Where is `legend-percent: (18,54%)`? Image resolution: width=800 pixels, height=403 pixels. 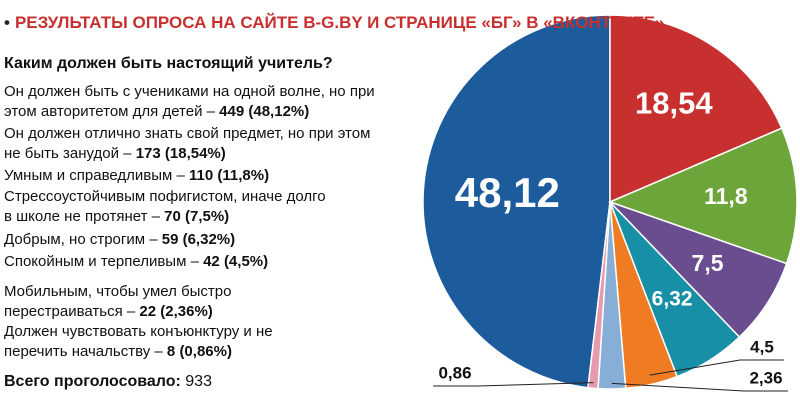
legend-percent: (18,54%) is located at coordinates (195, 153).